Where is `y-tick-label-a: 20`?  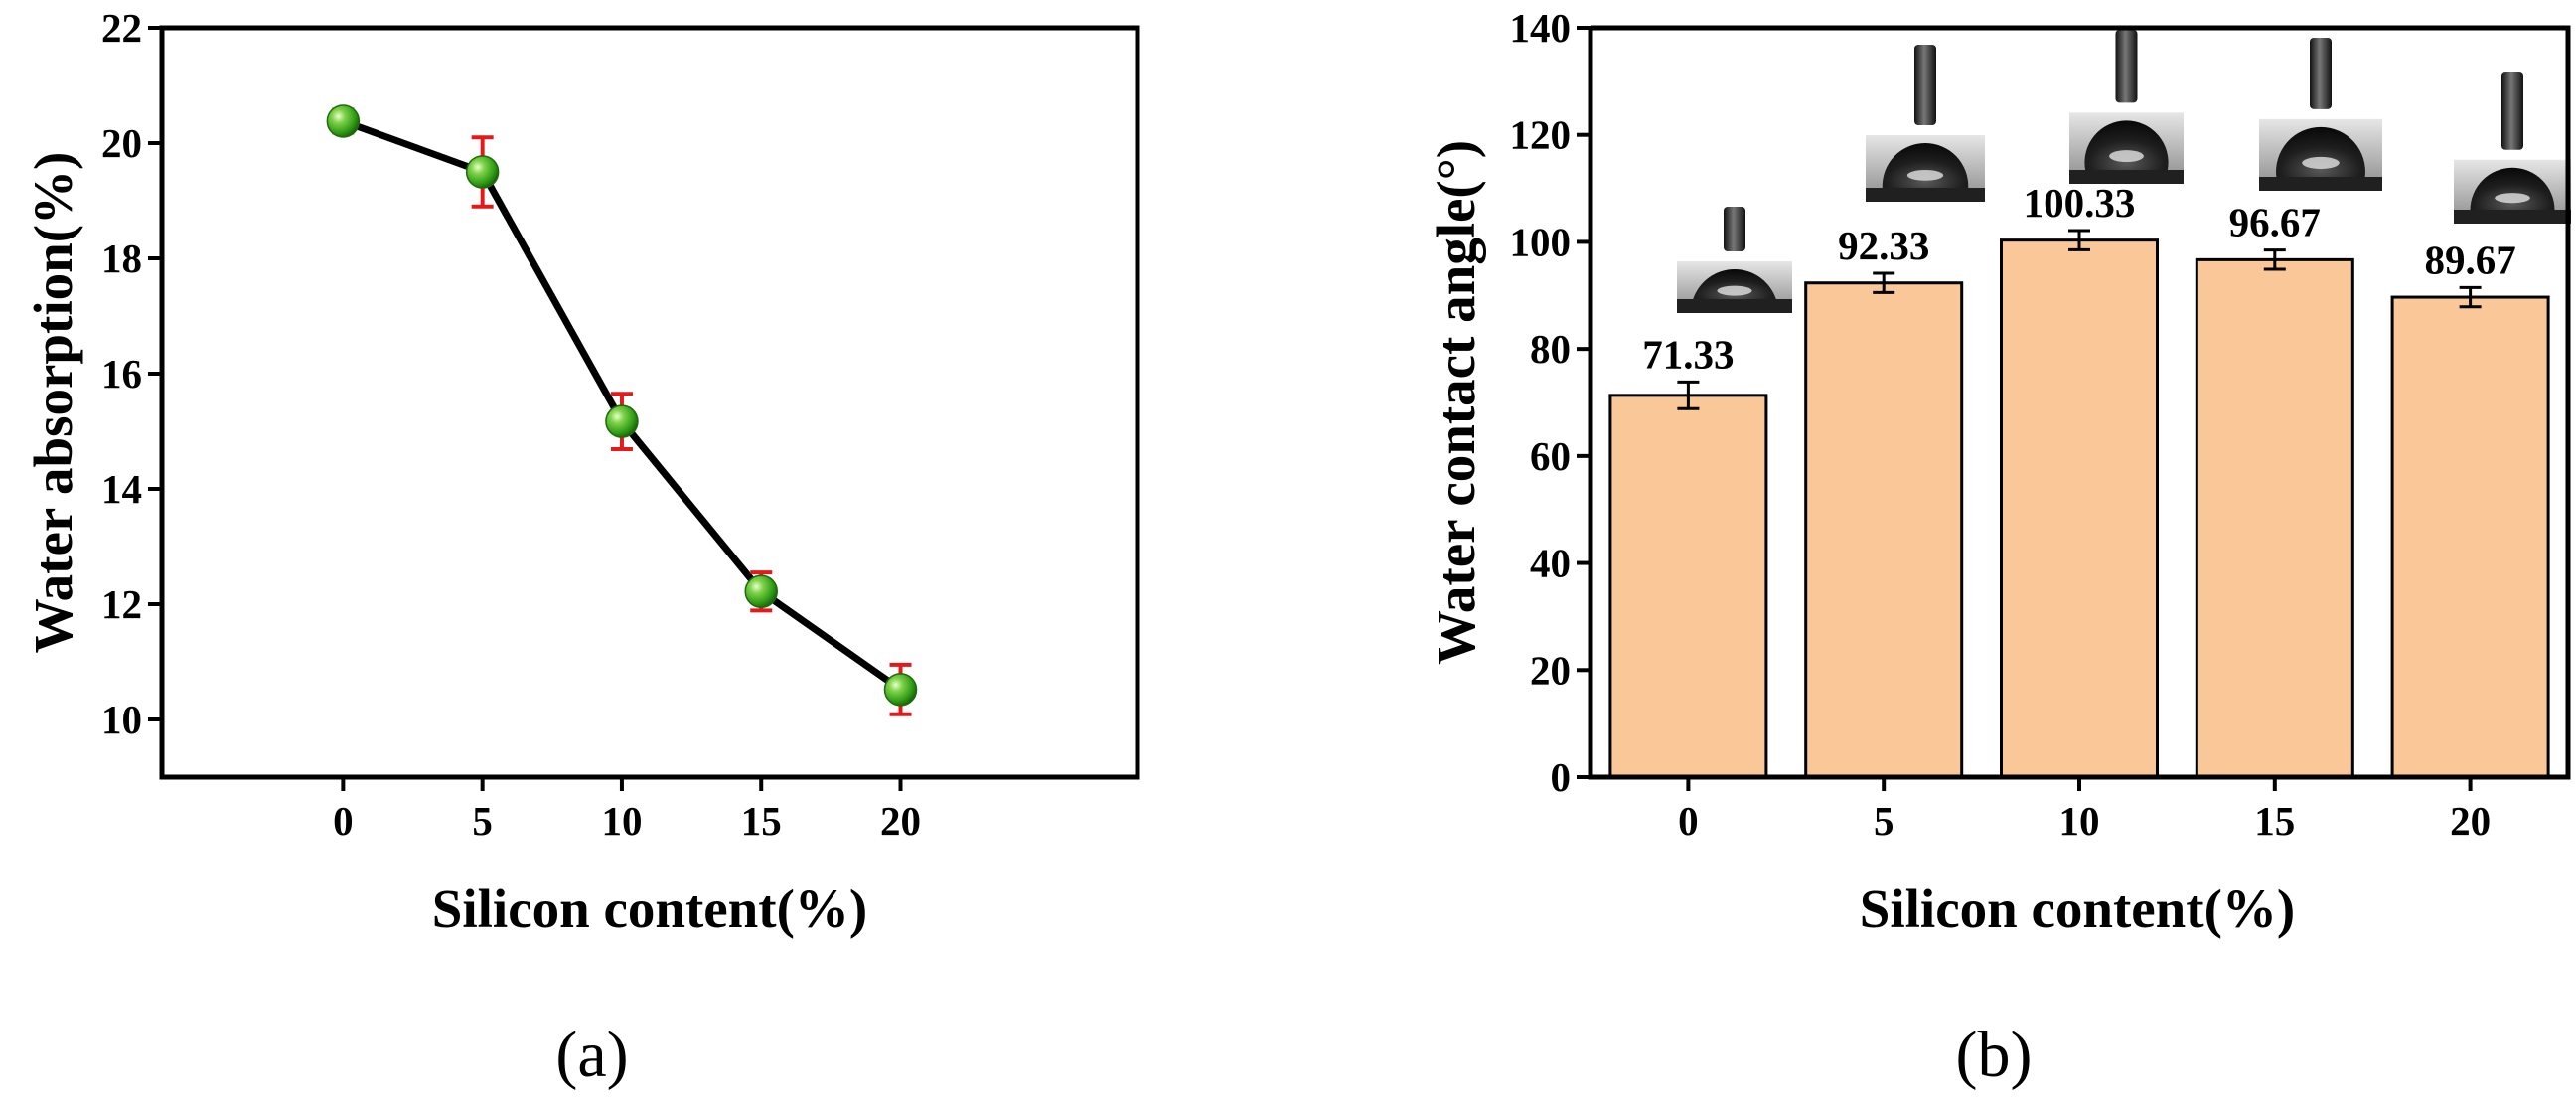
y-tick-label-a: 20 is located at coordinates (122, 143).